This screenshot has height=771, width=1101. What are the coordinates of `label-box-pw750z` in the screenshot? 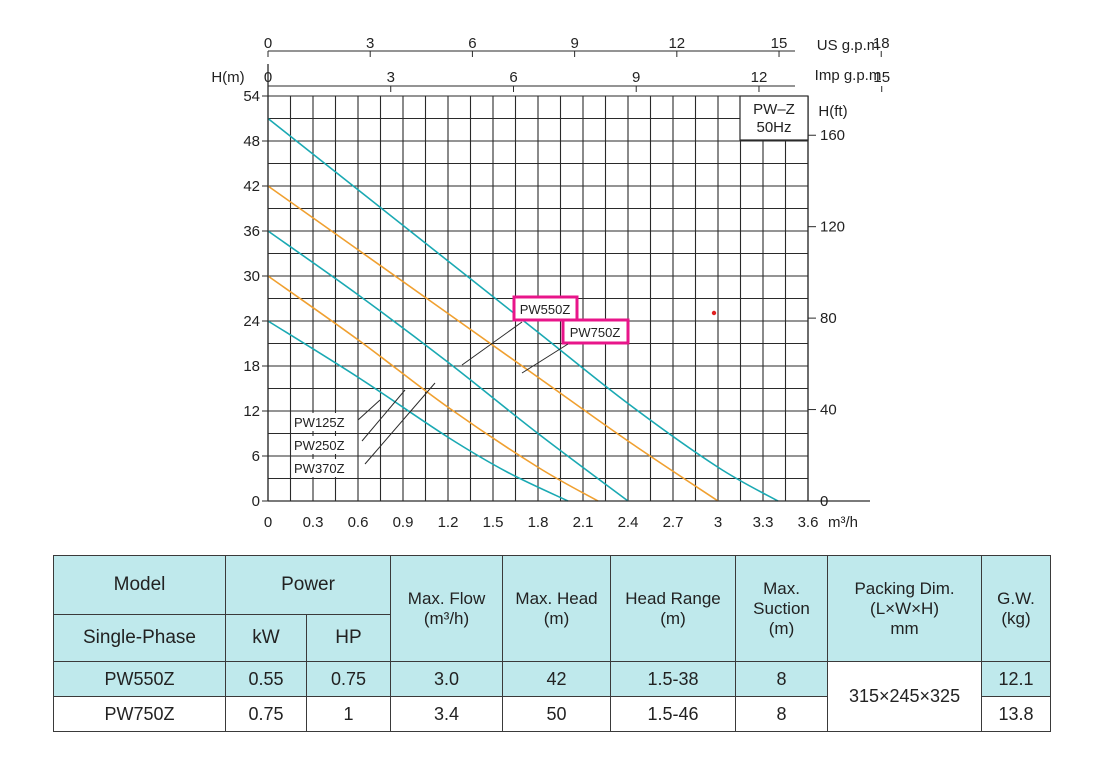 It's located at (595, 331).